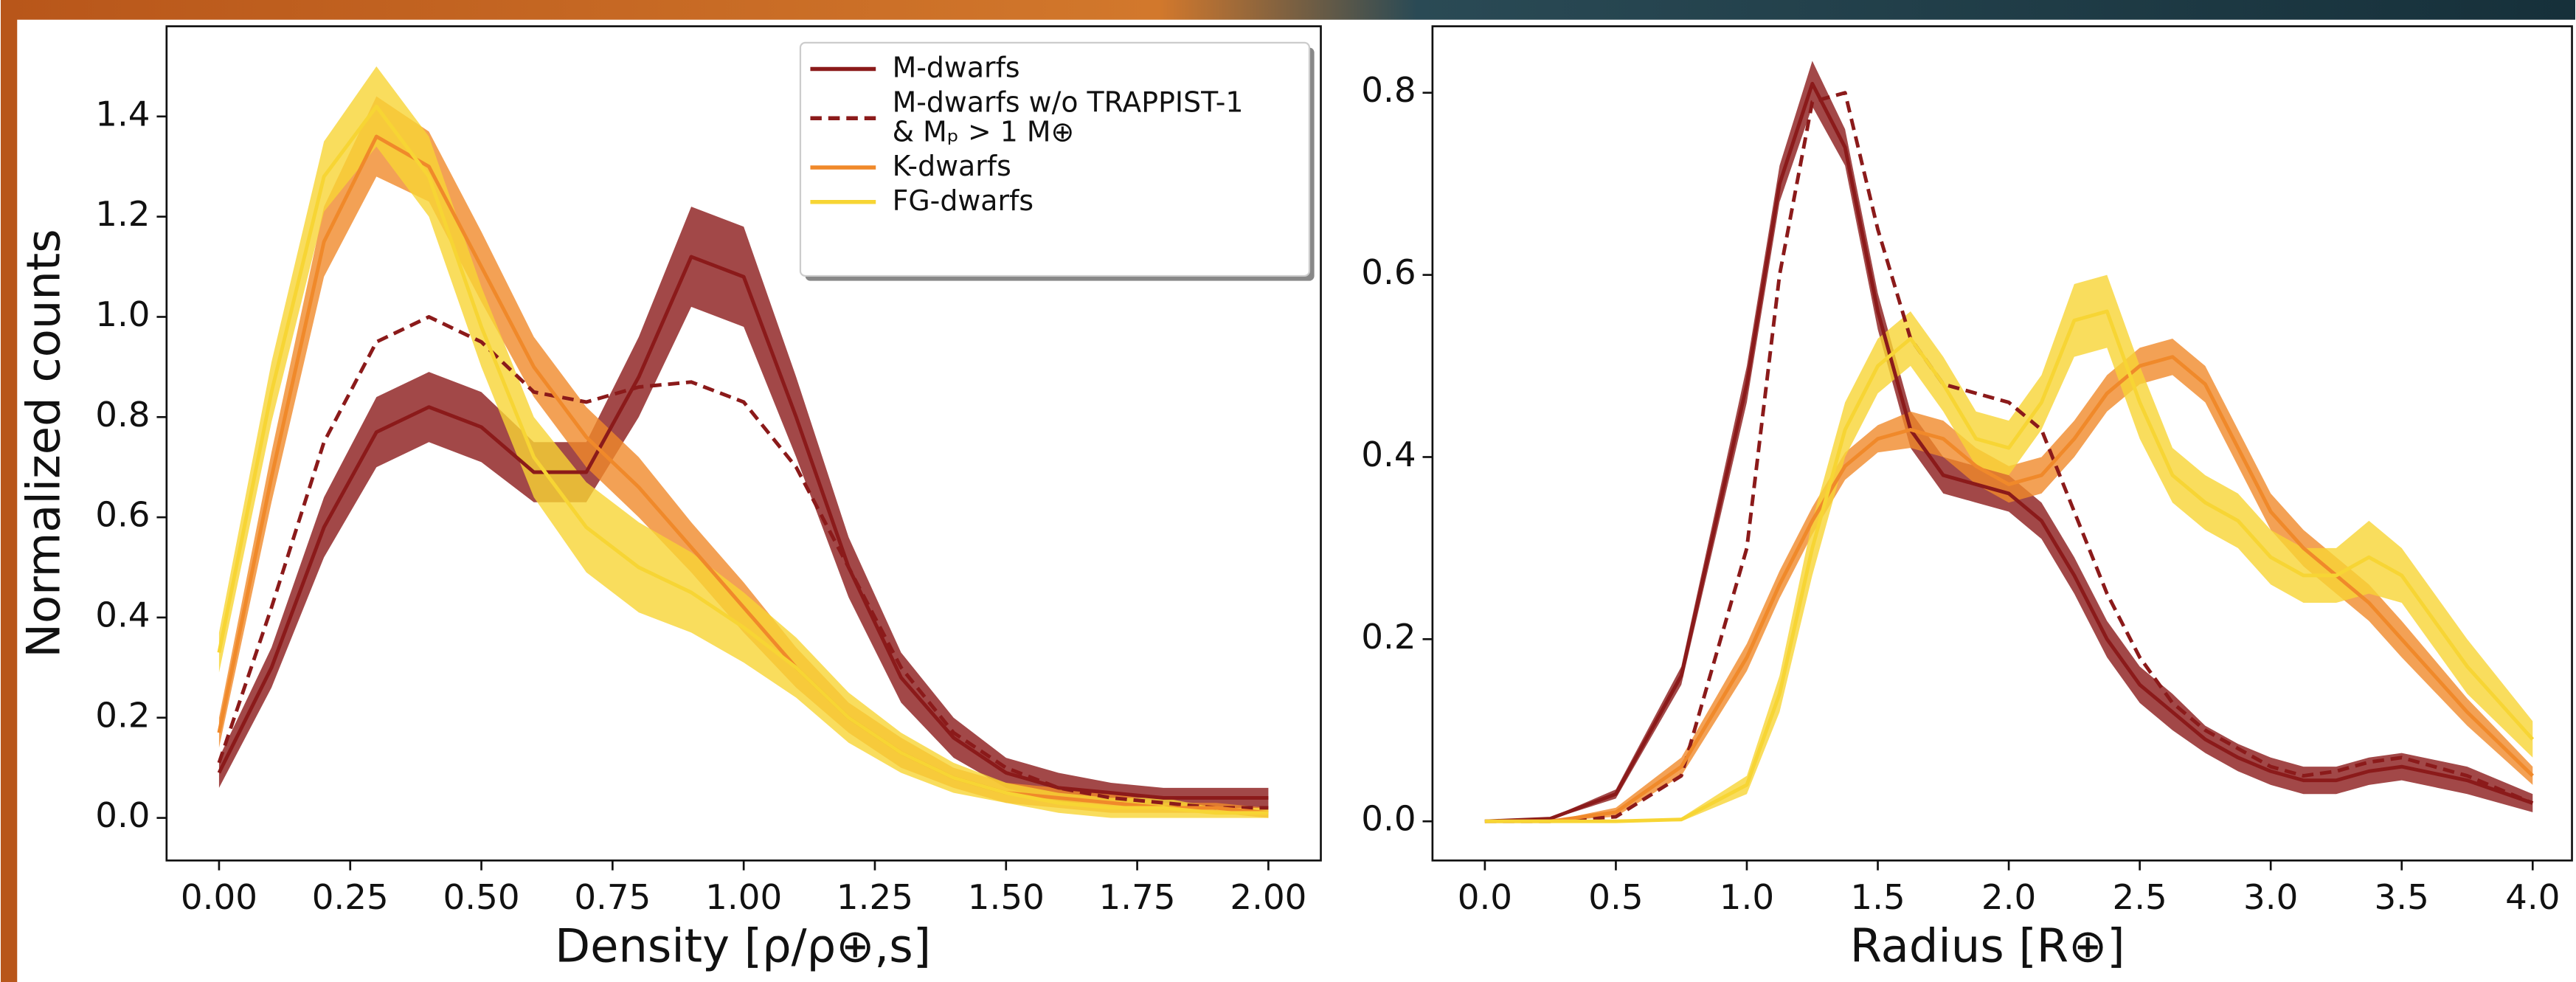 This screenshot has height=982, width=2576. Describe the element at coordinates (2402, 898) in the screenshot. I see `x-tick-label: 3.5` at that location.